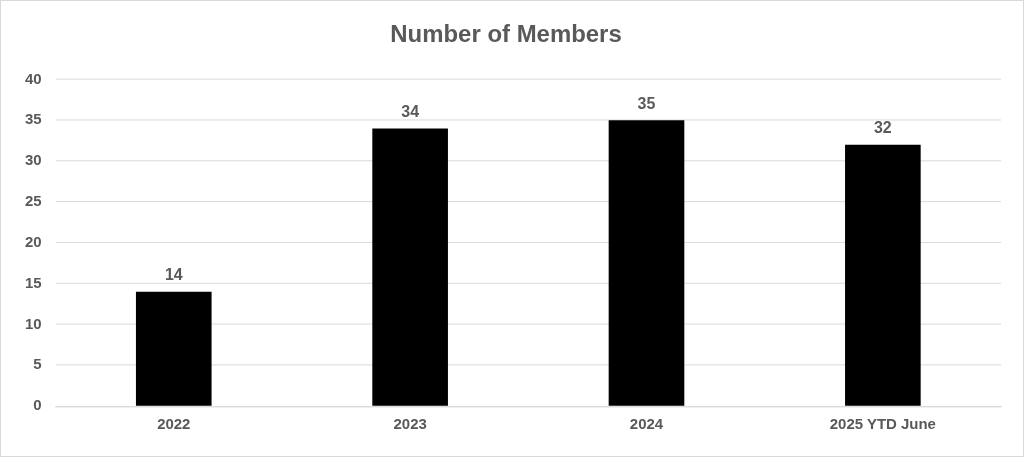 The width and height of the screenshot is (1024, 457). What do you see at coordinates (33, 241) in the screenshot?
I see `y-tick-label: 20` at bounding box center [33, 241].